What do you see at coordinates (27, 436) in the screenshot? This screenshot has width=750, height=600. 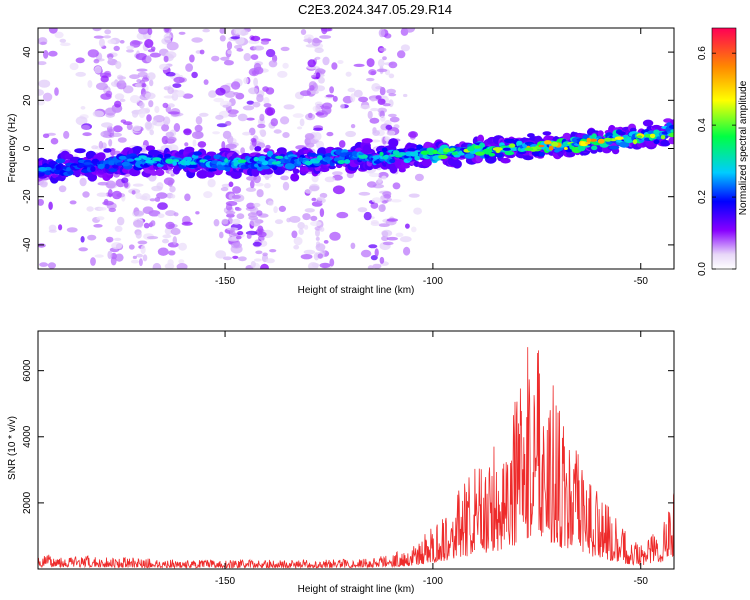 I see `y-tick-label: 4000` at bounding box center [27, 436].